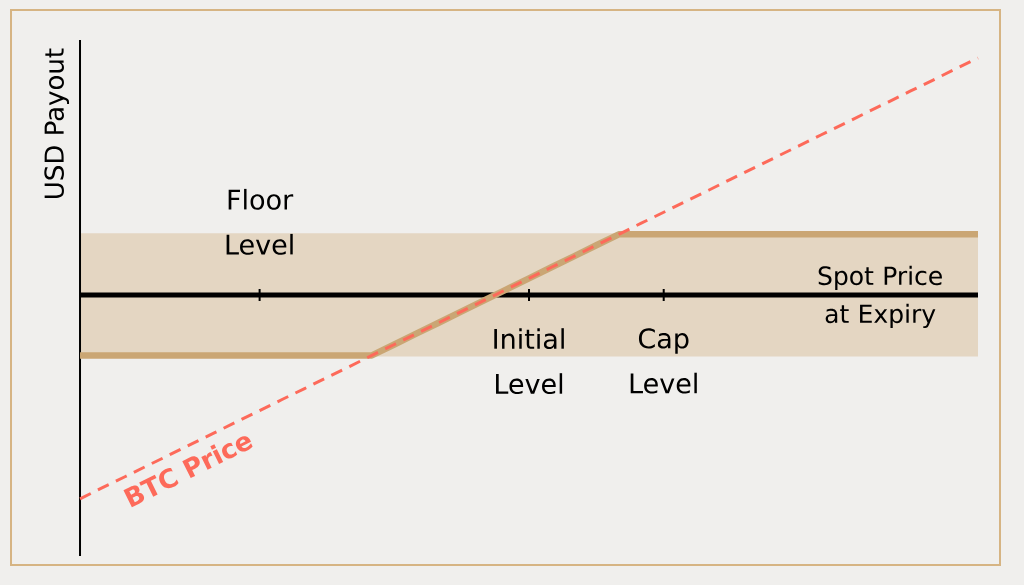 The height and width of the screenshot is (585, 1024). What do you see at coordinates (529, 361) in the screenshot?
I see `x-tick-label: Initial Level` at bounding box center [529, 361].